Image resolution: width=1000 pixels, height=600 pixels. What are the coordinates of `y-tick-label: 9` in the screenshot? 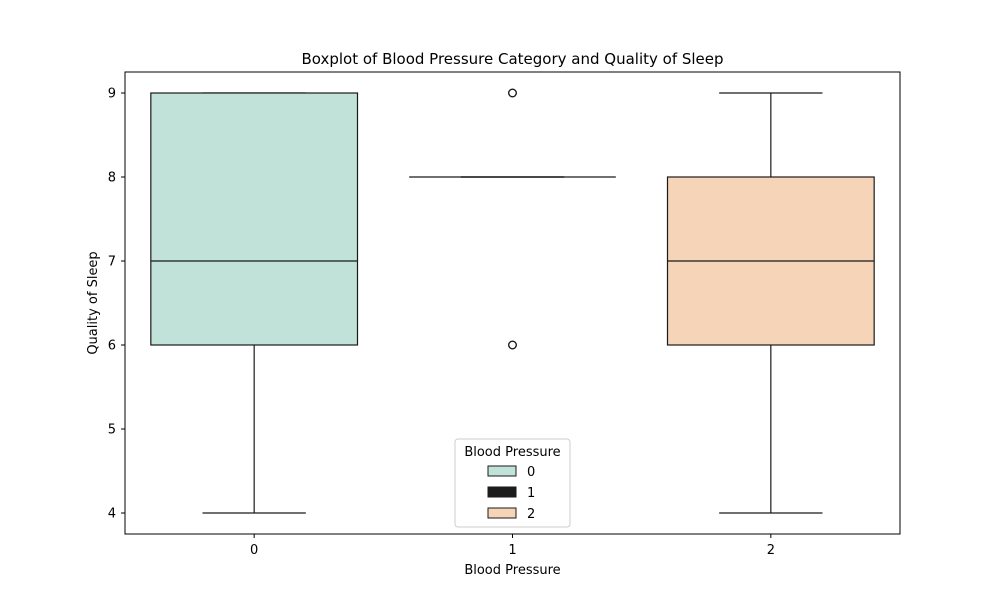 It's located at (112, 94).